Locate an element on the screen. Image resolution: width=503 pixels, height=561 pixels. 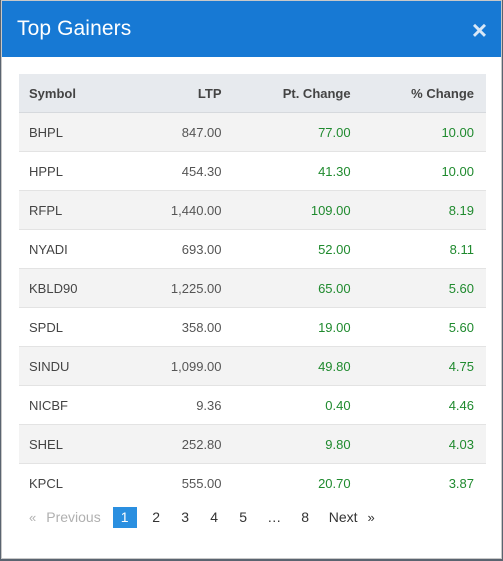
pt-change-cell: 49.80 is located at coordinates (286, 366).